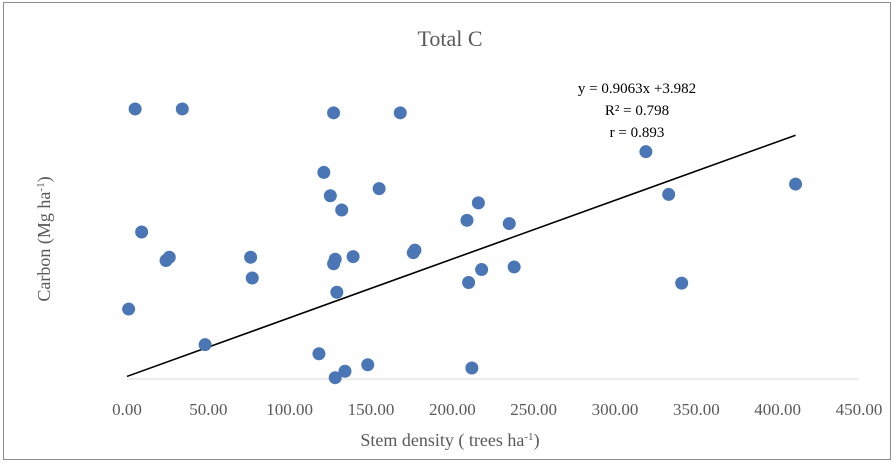 The height and width of the screenshot is (464, 896). What do you see at coordinates (615, 409) in the screenshot?
I see `x-tick-label: 300.00` at bounding box center [615, 409].